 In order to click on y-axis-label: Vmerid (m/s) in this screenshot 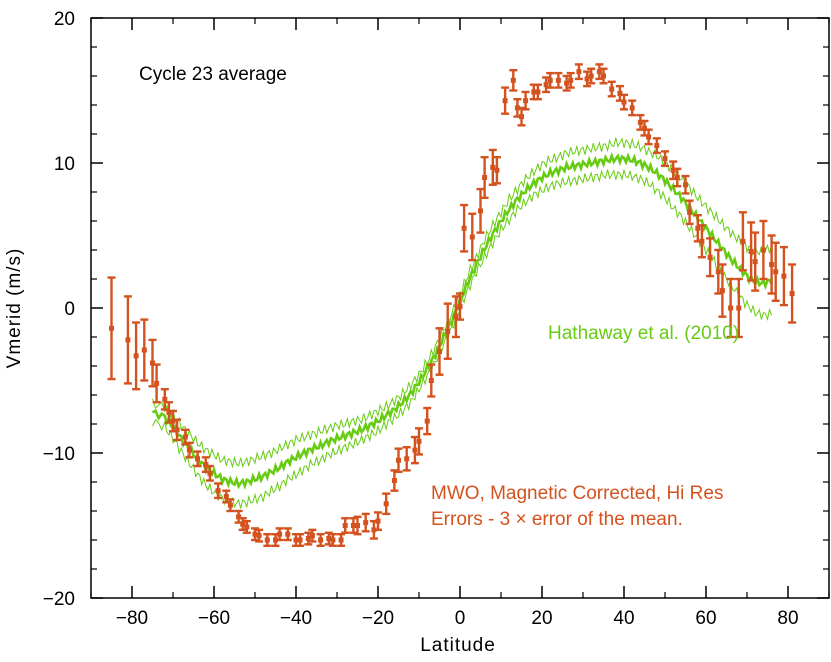, I will do `click(14, 308)`.